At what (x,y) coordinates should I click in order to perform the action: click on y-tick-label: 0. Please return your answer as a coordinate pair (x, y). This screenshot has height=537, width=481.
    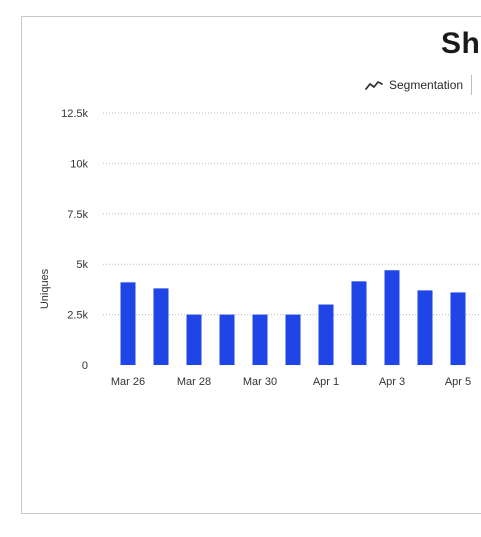
    Looking at the image, I should click on (85, 366).